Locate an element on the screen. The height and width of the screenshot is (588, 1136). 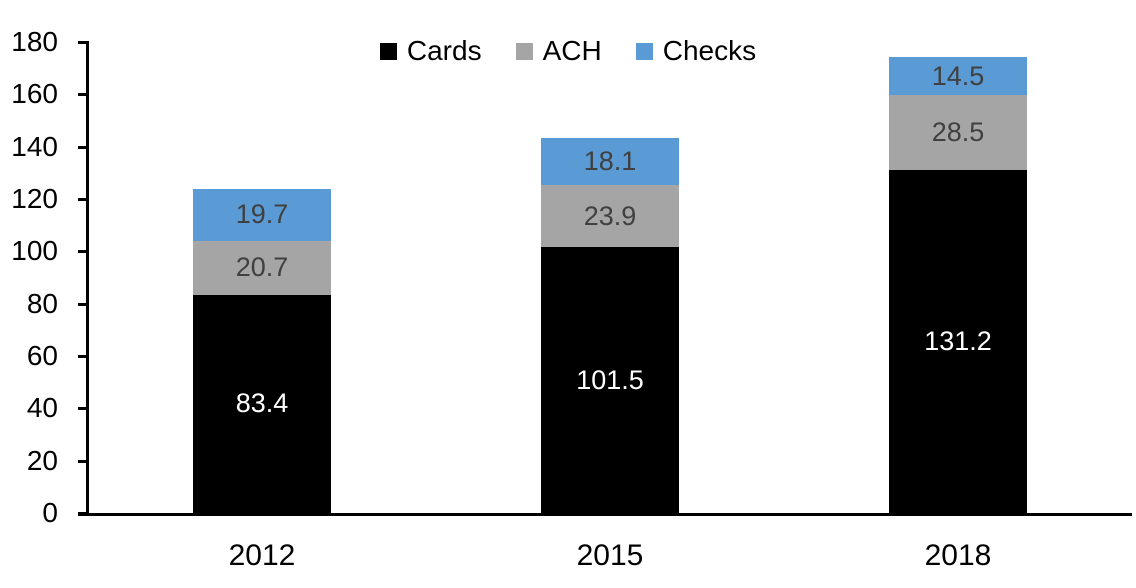
data-label: 14.5 is located at coordinates (958, 75).